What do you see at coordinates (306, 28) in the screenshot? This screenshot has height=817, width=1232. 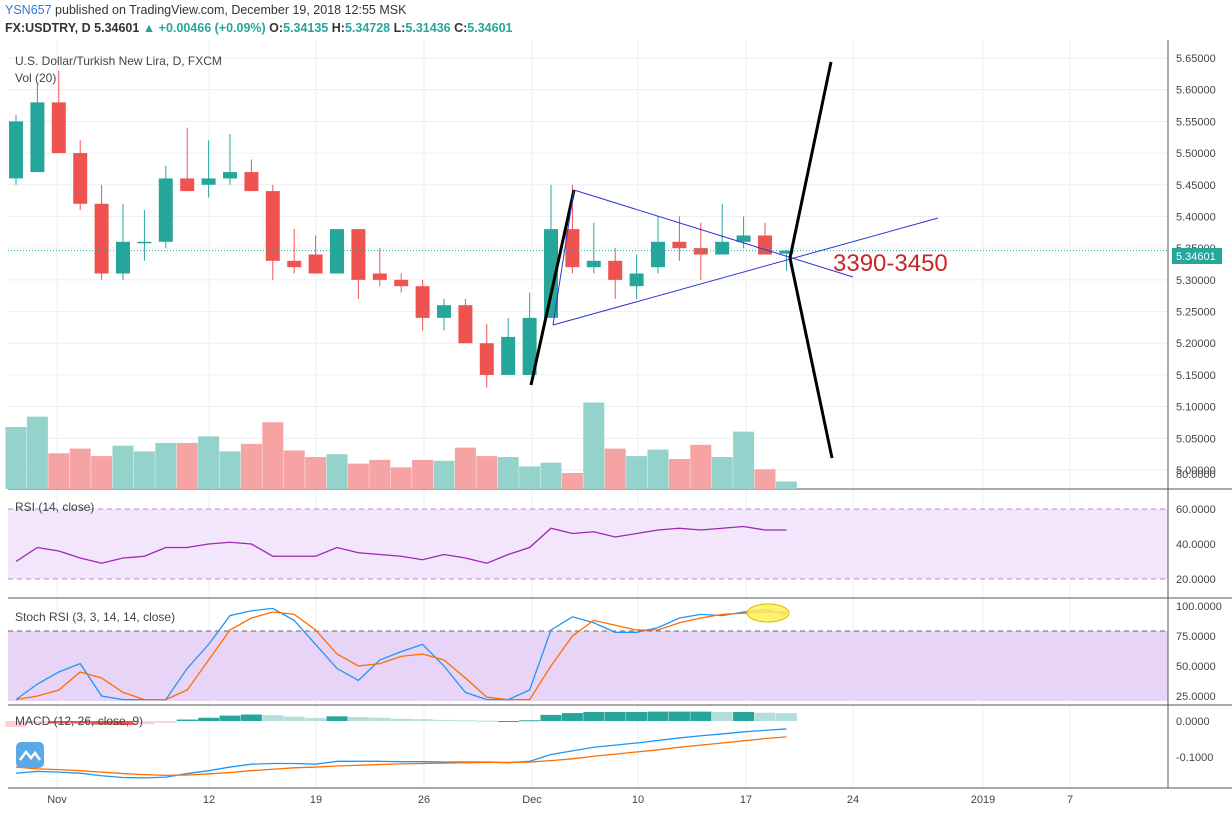 I see `open-value: 5.34135` at bounding box center [306, 28].